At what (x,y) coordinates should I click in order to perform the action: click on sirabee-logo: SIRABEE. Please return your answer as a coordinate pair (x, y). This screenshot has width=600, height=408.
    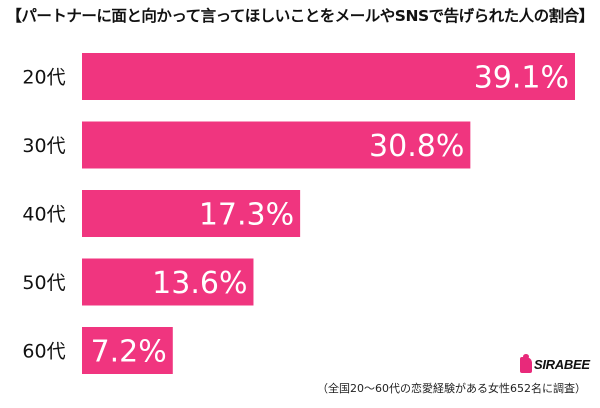
    Looking at the image, I should click on (555, 365).